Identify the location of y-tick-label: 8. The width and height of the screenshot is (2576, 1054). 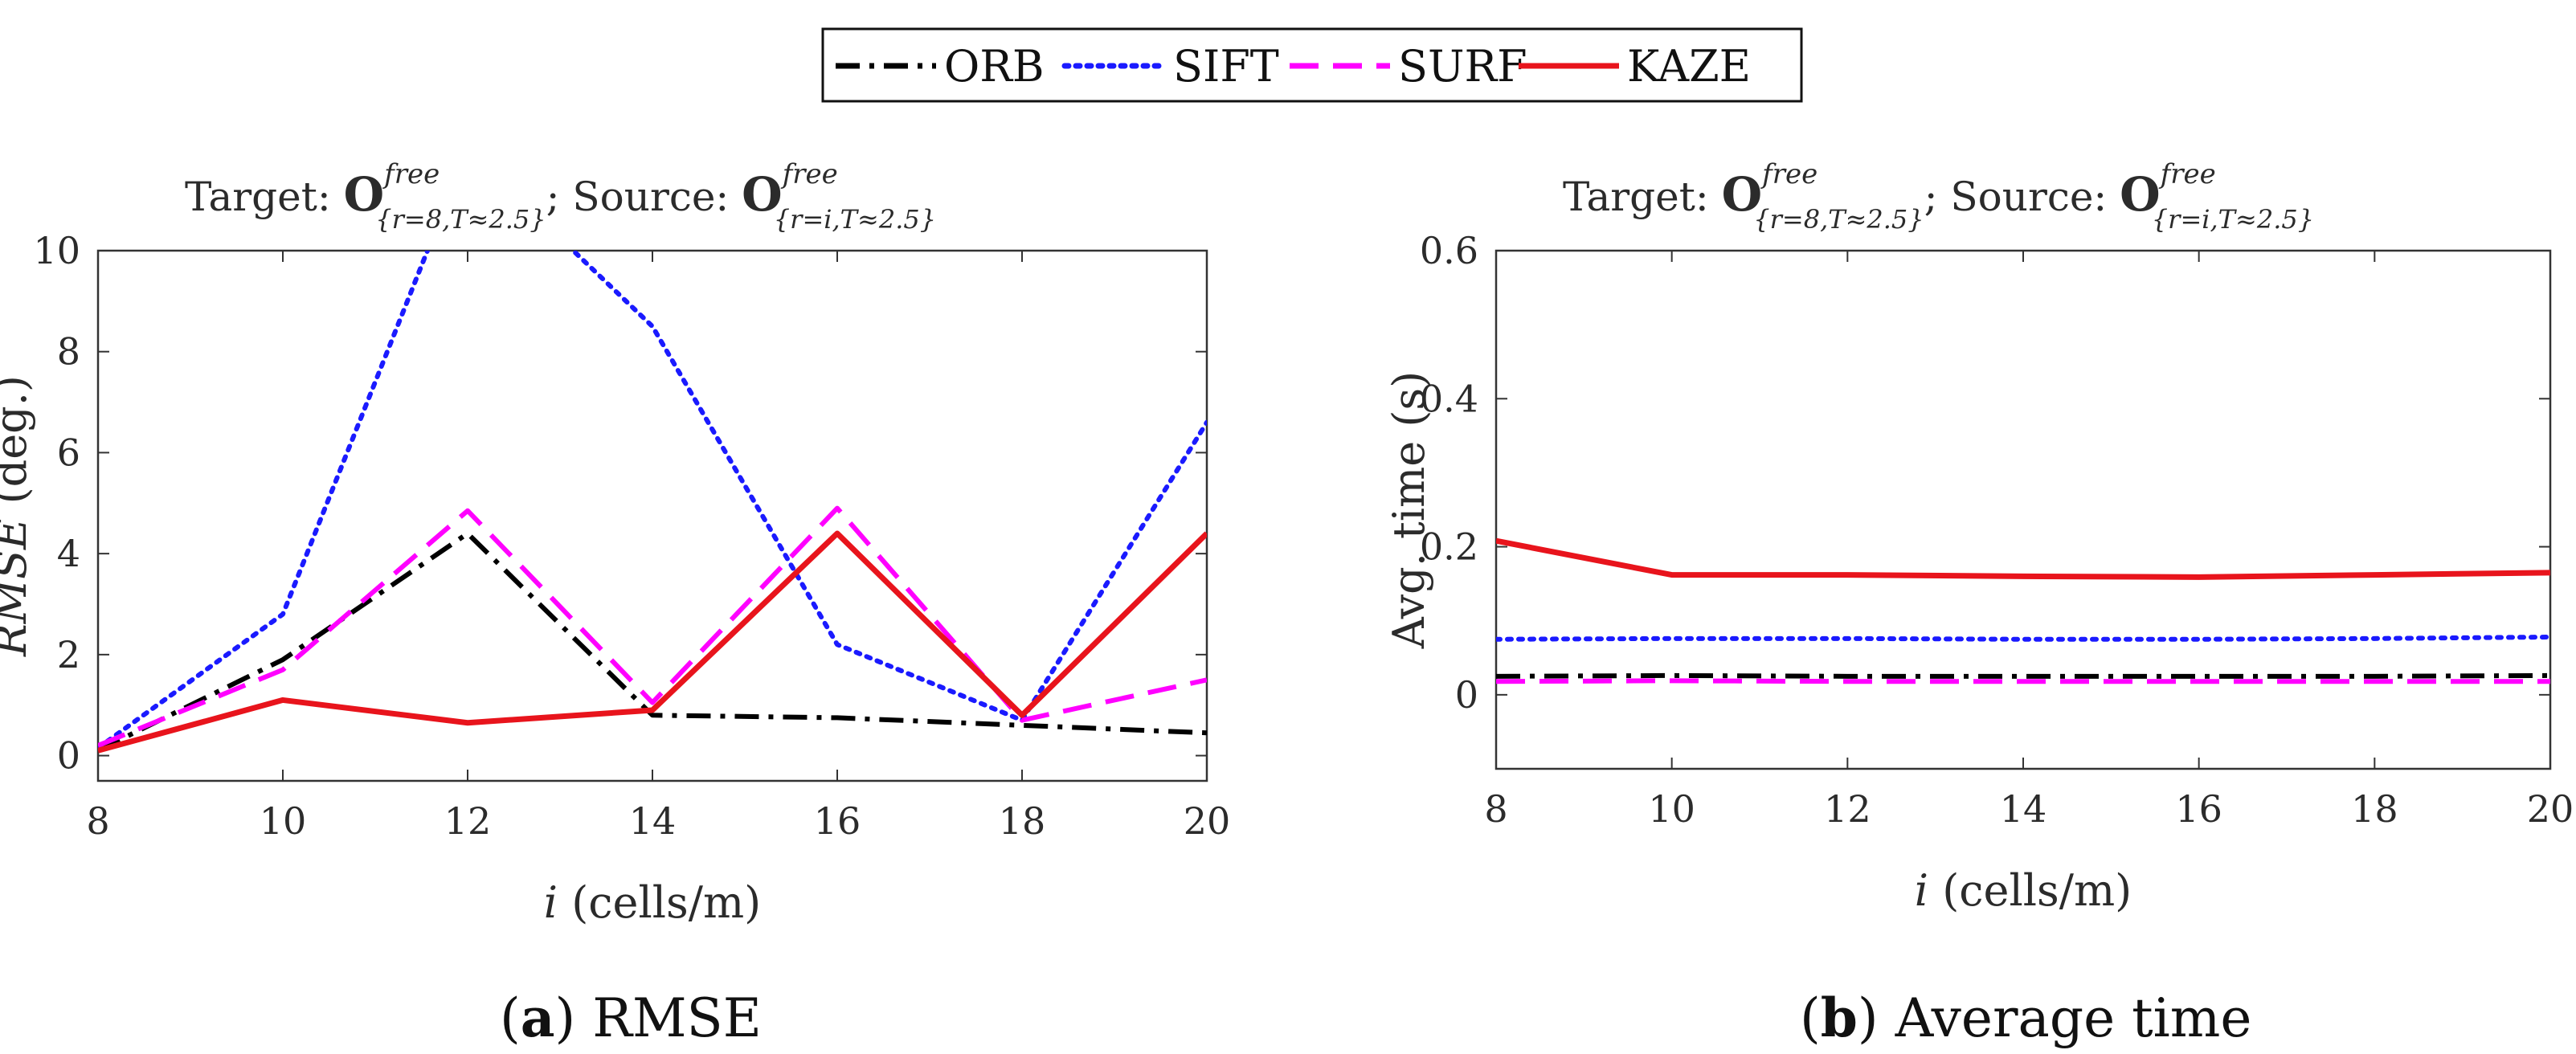
(69, 352).